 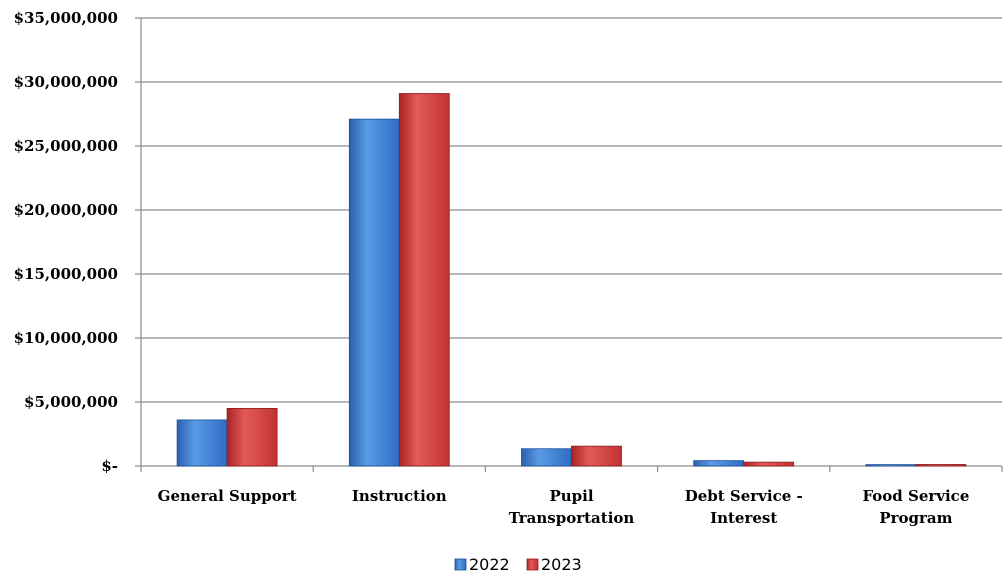 What do you see at coordinates (489, 564) in the screenshot?
I see `legend-label-2022: 2022` at bounding box center [489, 564].